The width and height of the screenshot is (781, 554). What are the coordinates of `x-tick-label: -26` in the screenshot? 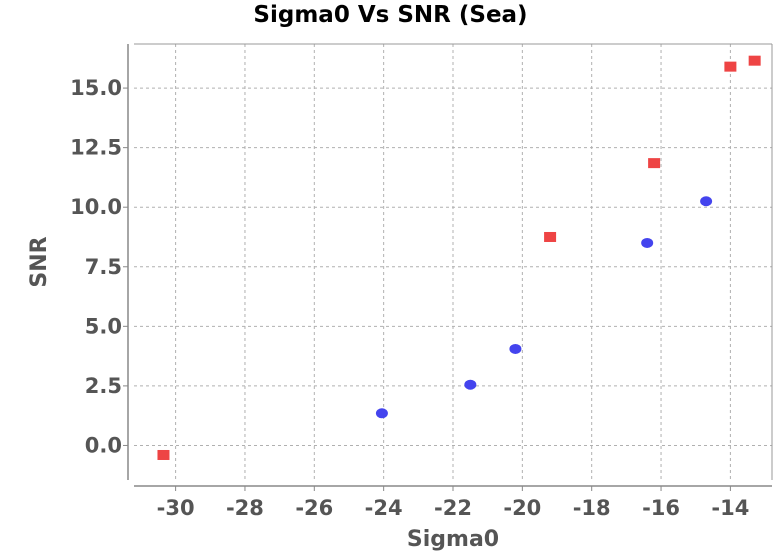 It's located at (314, 508).